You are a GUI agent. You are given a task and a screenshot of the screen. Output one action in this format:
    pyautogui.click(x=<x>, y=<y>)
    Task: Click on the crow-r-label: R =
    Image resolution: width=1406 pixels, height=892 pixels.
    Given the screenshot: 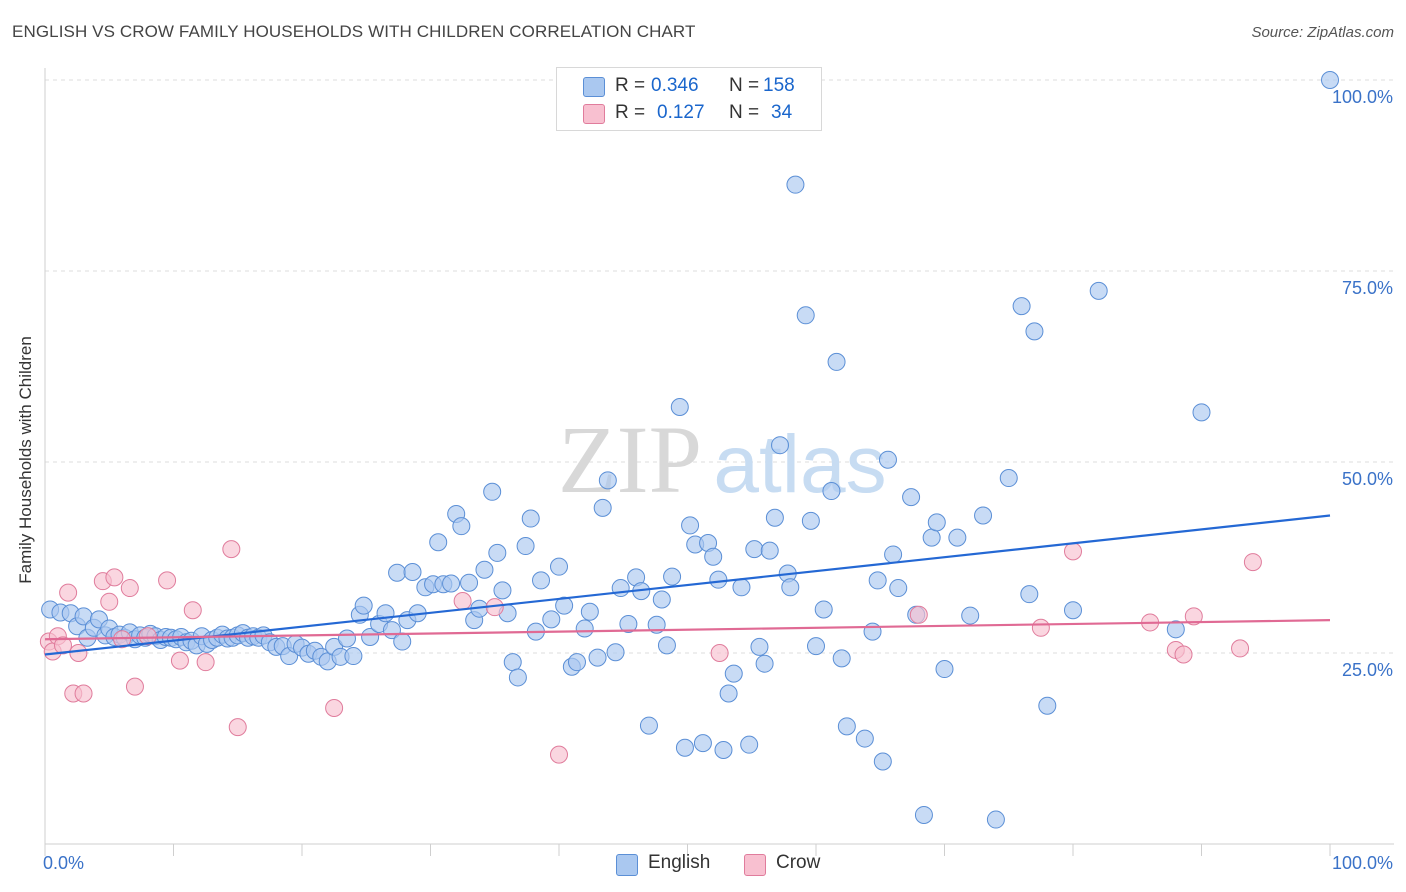 What is the action you would take?
    pyautogui.click(x=630, y=112)
    